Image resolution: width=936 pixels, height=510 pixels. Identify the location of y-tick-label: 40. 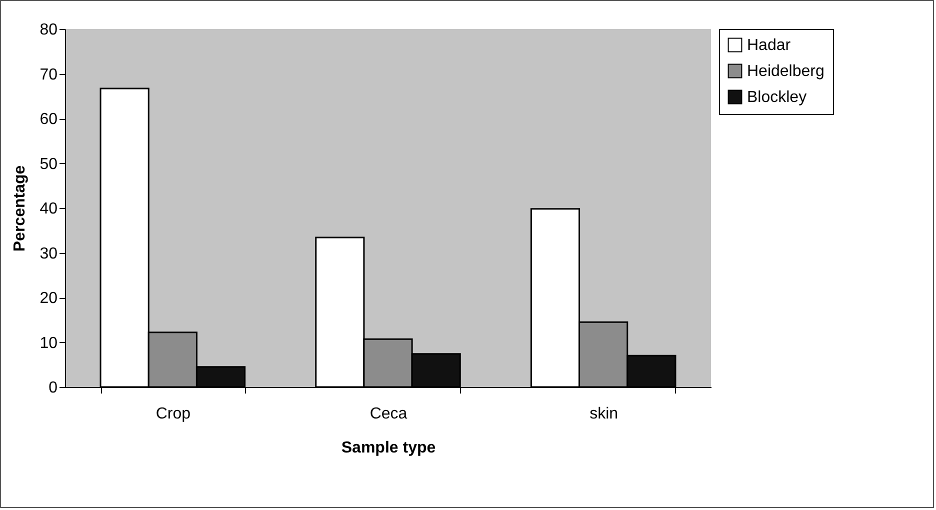
(49, 209).